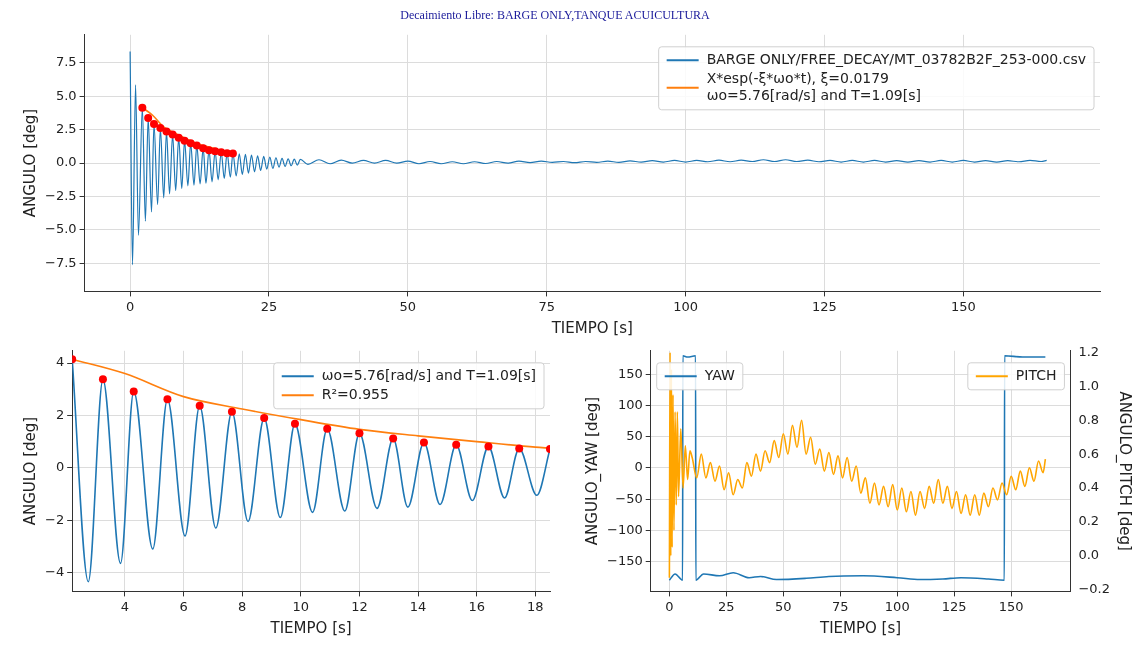  What do you see at coordinates (630, 405) in the screenshot?
I see `y-tick-label: 100` at bounding box center [630, 405].